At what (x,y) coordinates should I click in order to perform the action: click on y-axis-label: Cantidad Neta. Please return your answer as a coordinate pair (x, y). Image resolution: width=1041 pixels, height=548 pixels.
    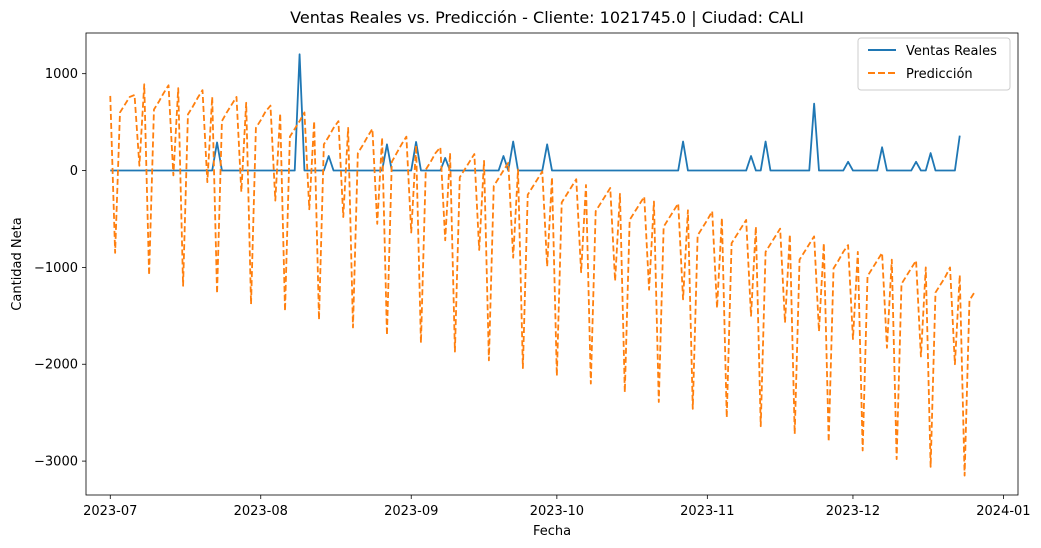
    Looking at the image, I should click on (17, 263).